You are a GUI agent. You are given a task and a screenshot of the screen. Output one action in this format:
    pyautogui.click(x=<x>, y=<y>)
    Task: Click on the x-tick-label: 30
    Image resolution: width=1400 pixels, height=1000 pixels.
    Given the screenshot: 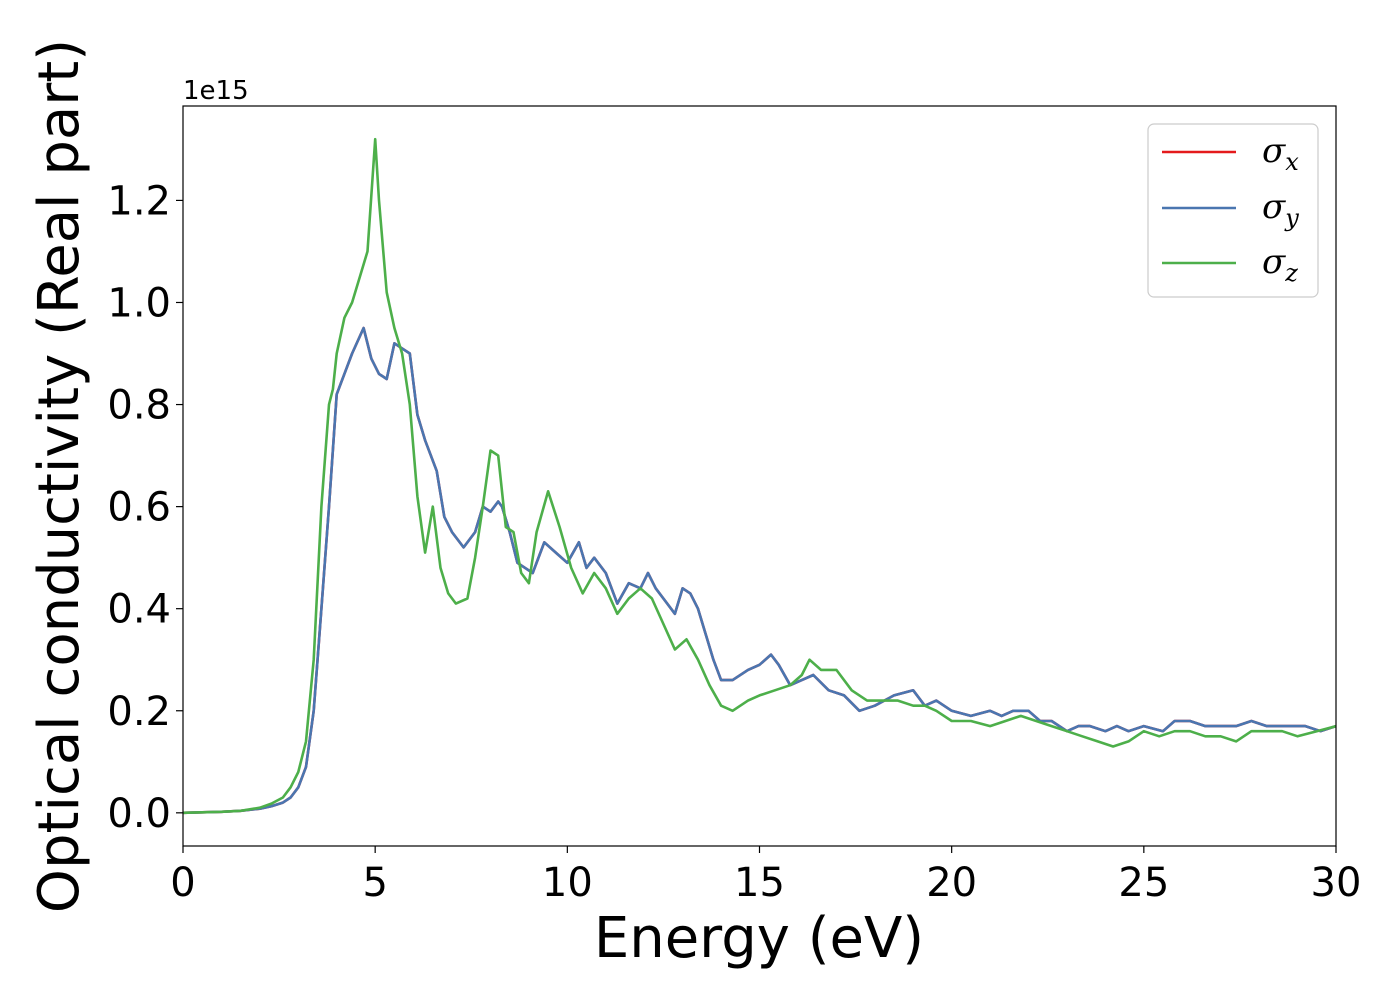 What is the action you would take?
    pyautogui.click(x=1336, y=883)
    